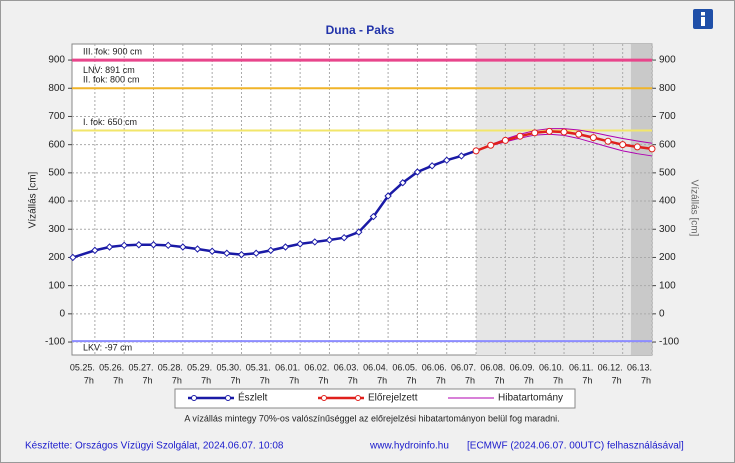 The image size is (735, 463). What do you see at coordinates (140, 367) in the screenshot?
I see `x-tick-label: 05.27.` at bounding box center [140, 367].